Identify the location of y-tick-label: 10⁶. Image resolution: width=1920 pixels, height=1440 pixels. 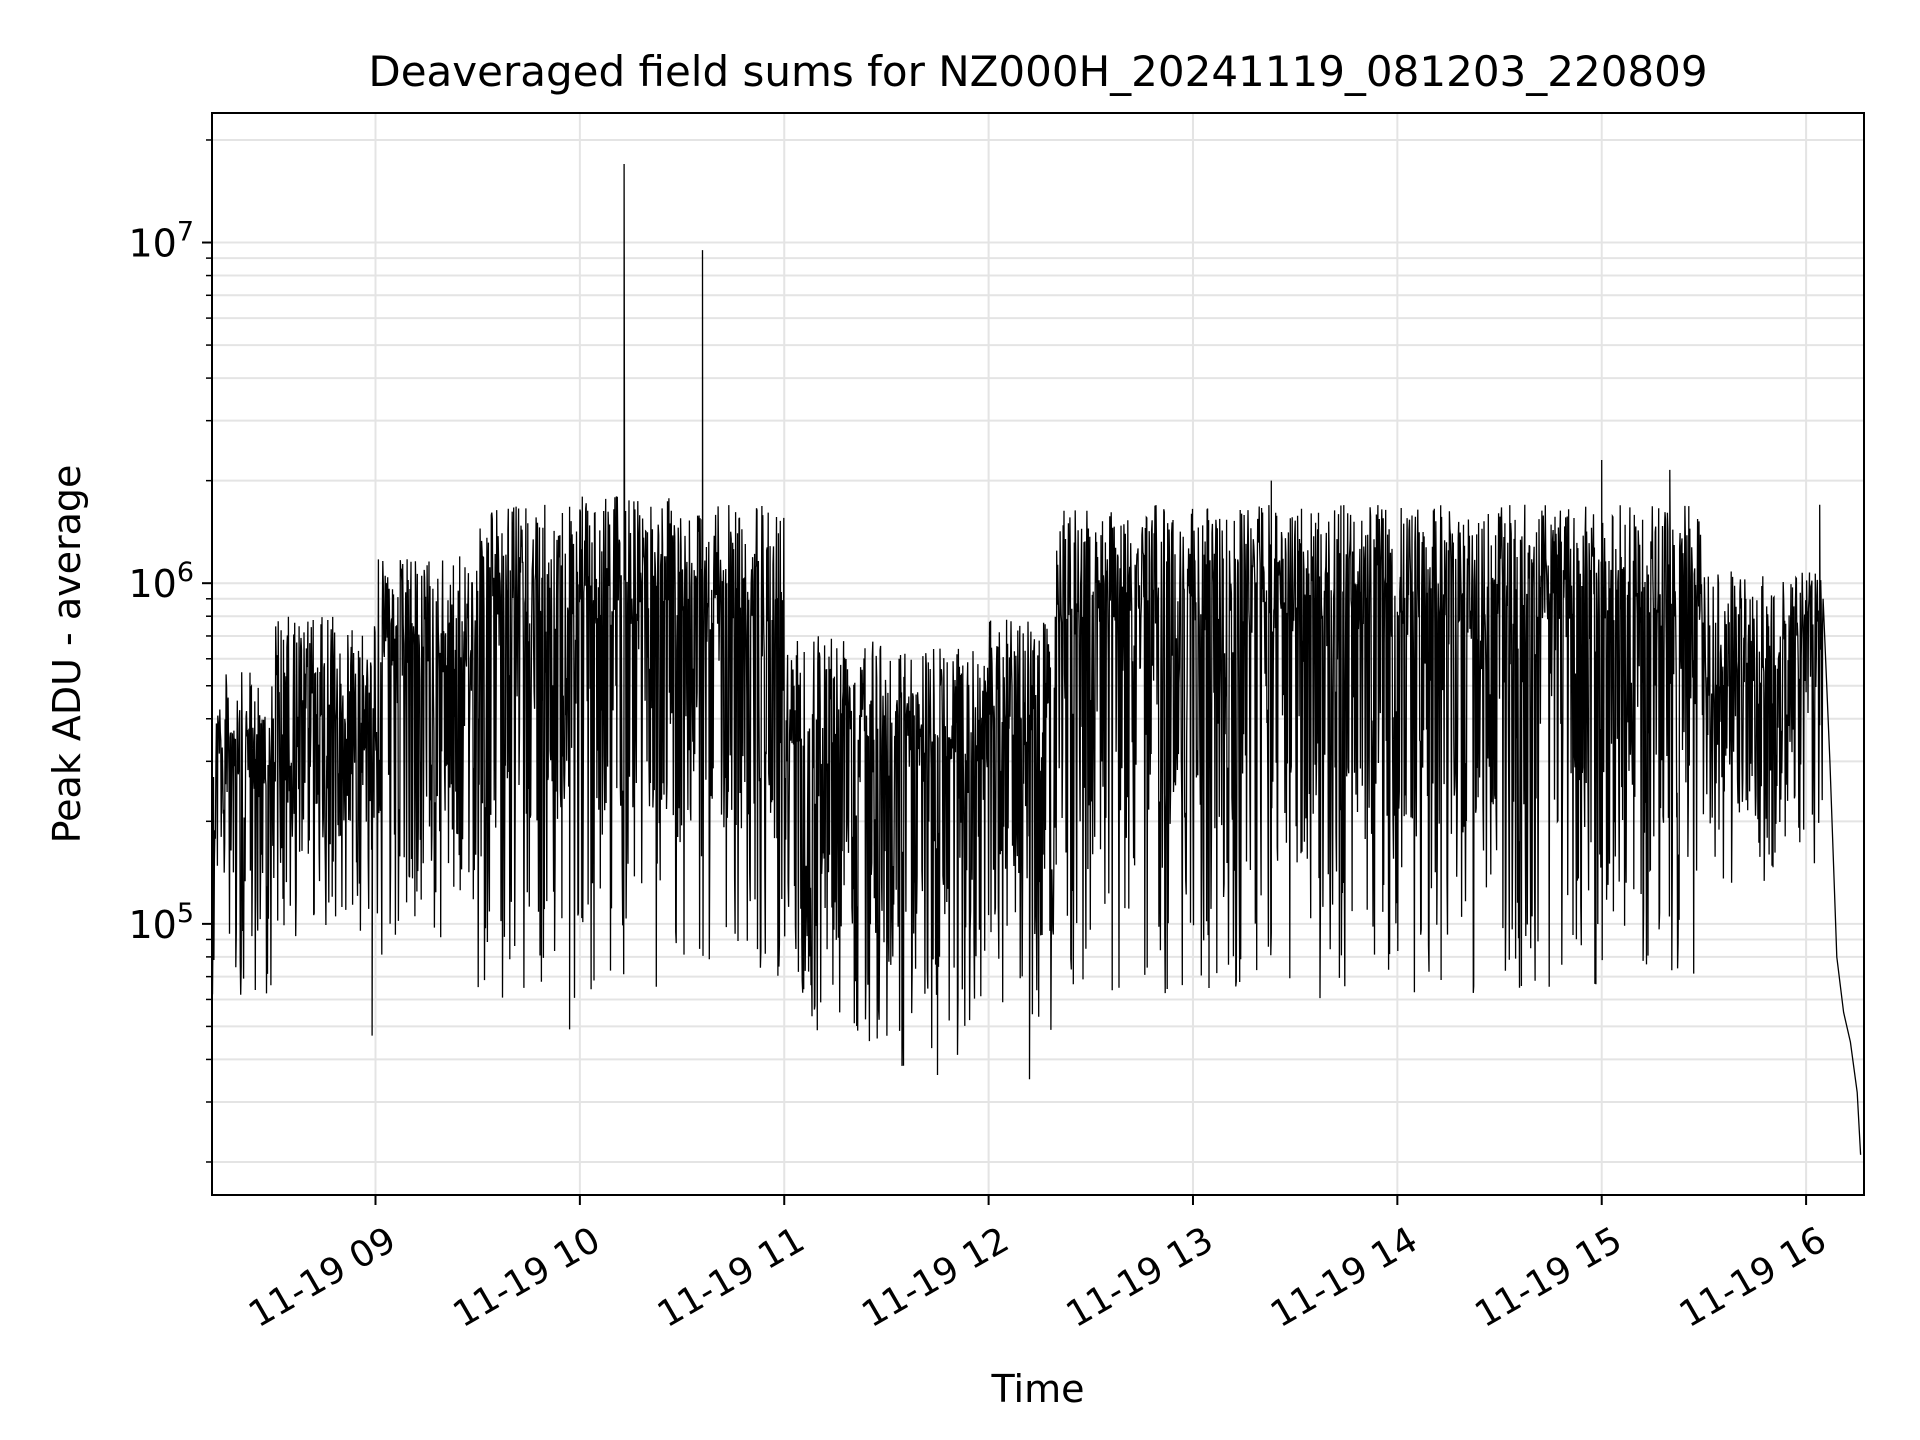
(161, 581).